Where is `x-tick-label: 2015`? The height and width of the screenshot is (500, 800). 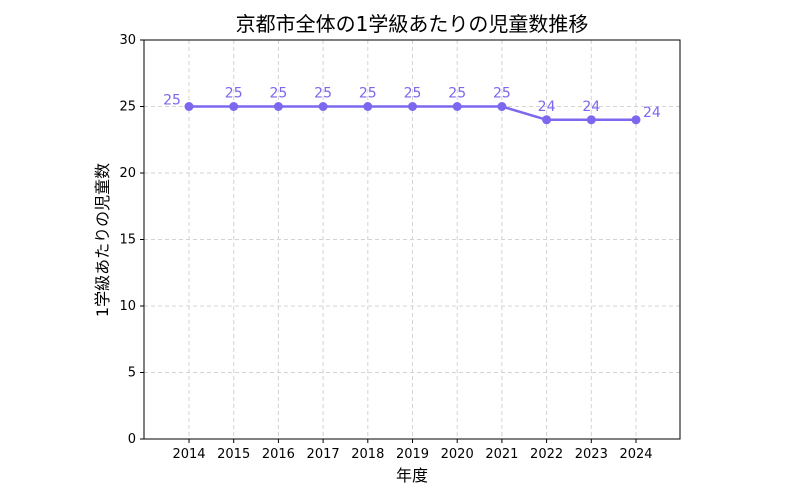
x-tick-label: 2015 is located at coordinates (233, 454).